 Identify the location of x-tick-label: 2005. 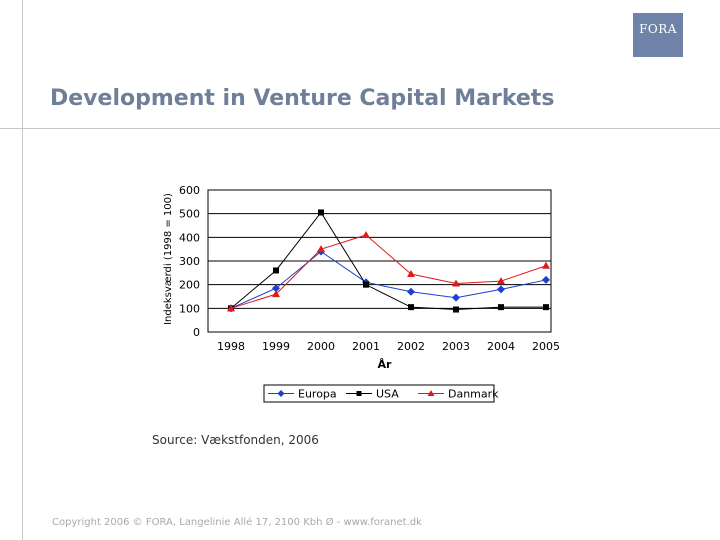
(546, 346).